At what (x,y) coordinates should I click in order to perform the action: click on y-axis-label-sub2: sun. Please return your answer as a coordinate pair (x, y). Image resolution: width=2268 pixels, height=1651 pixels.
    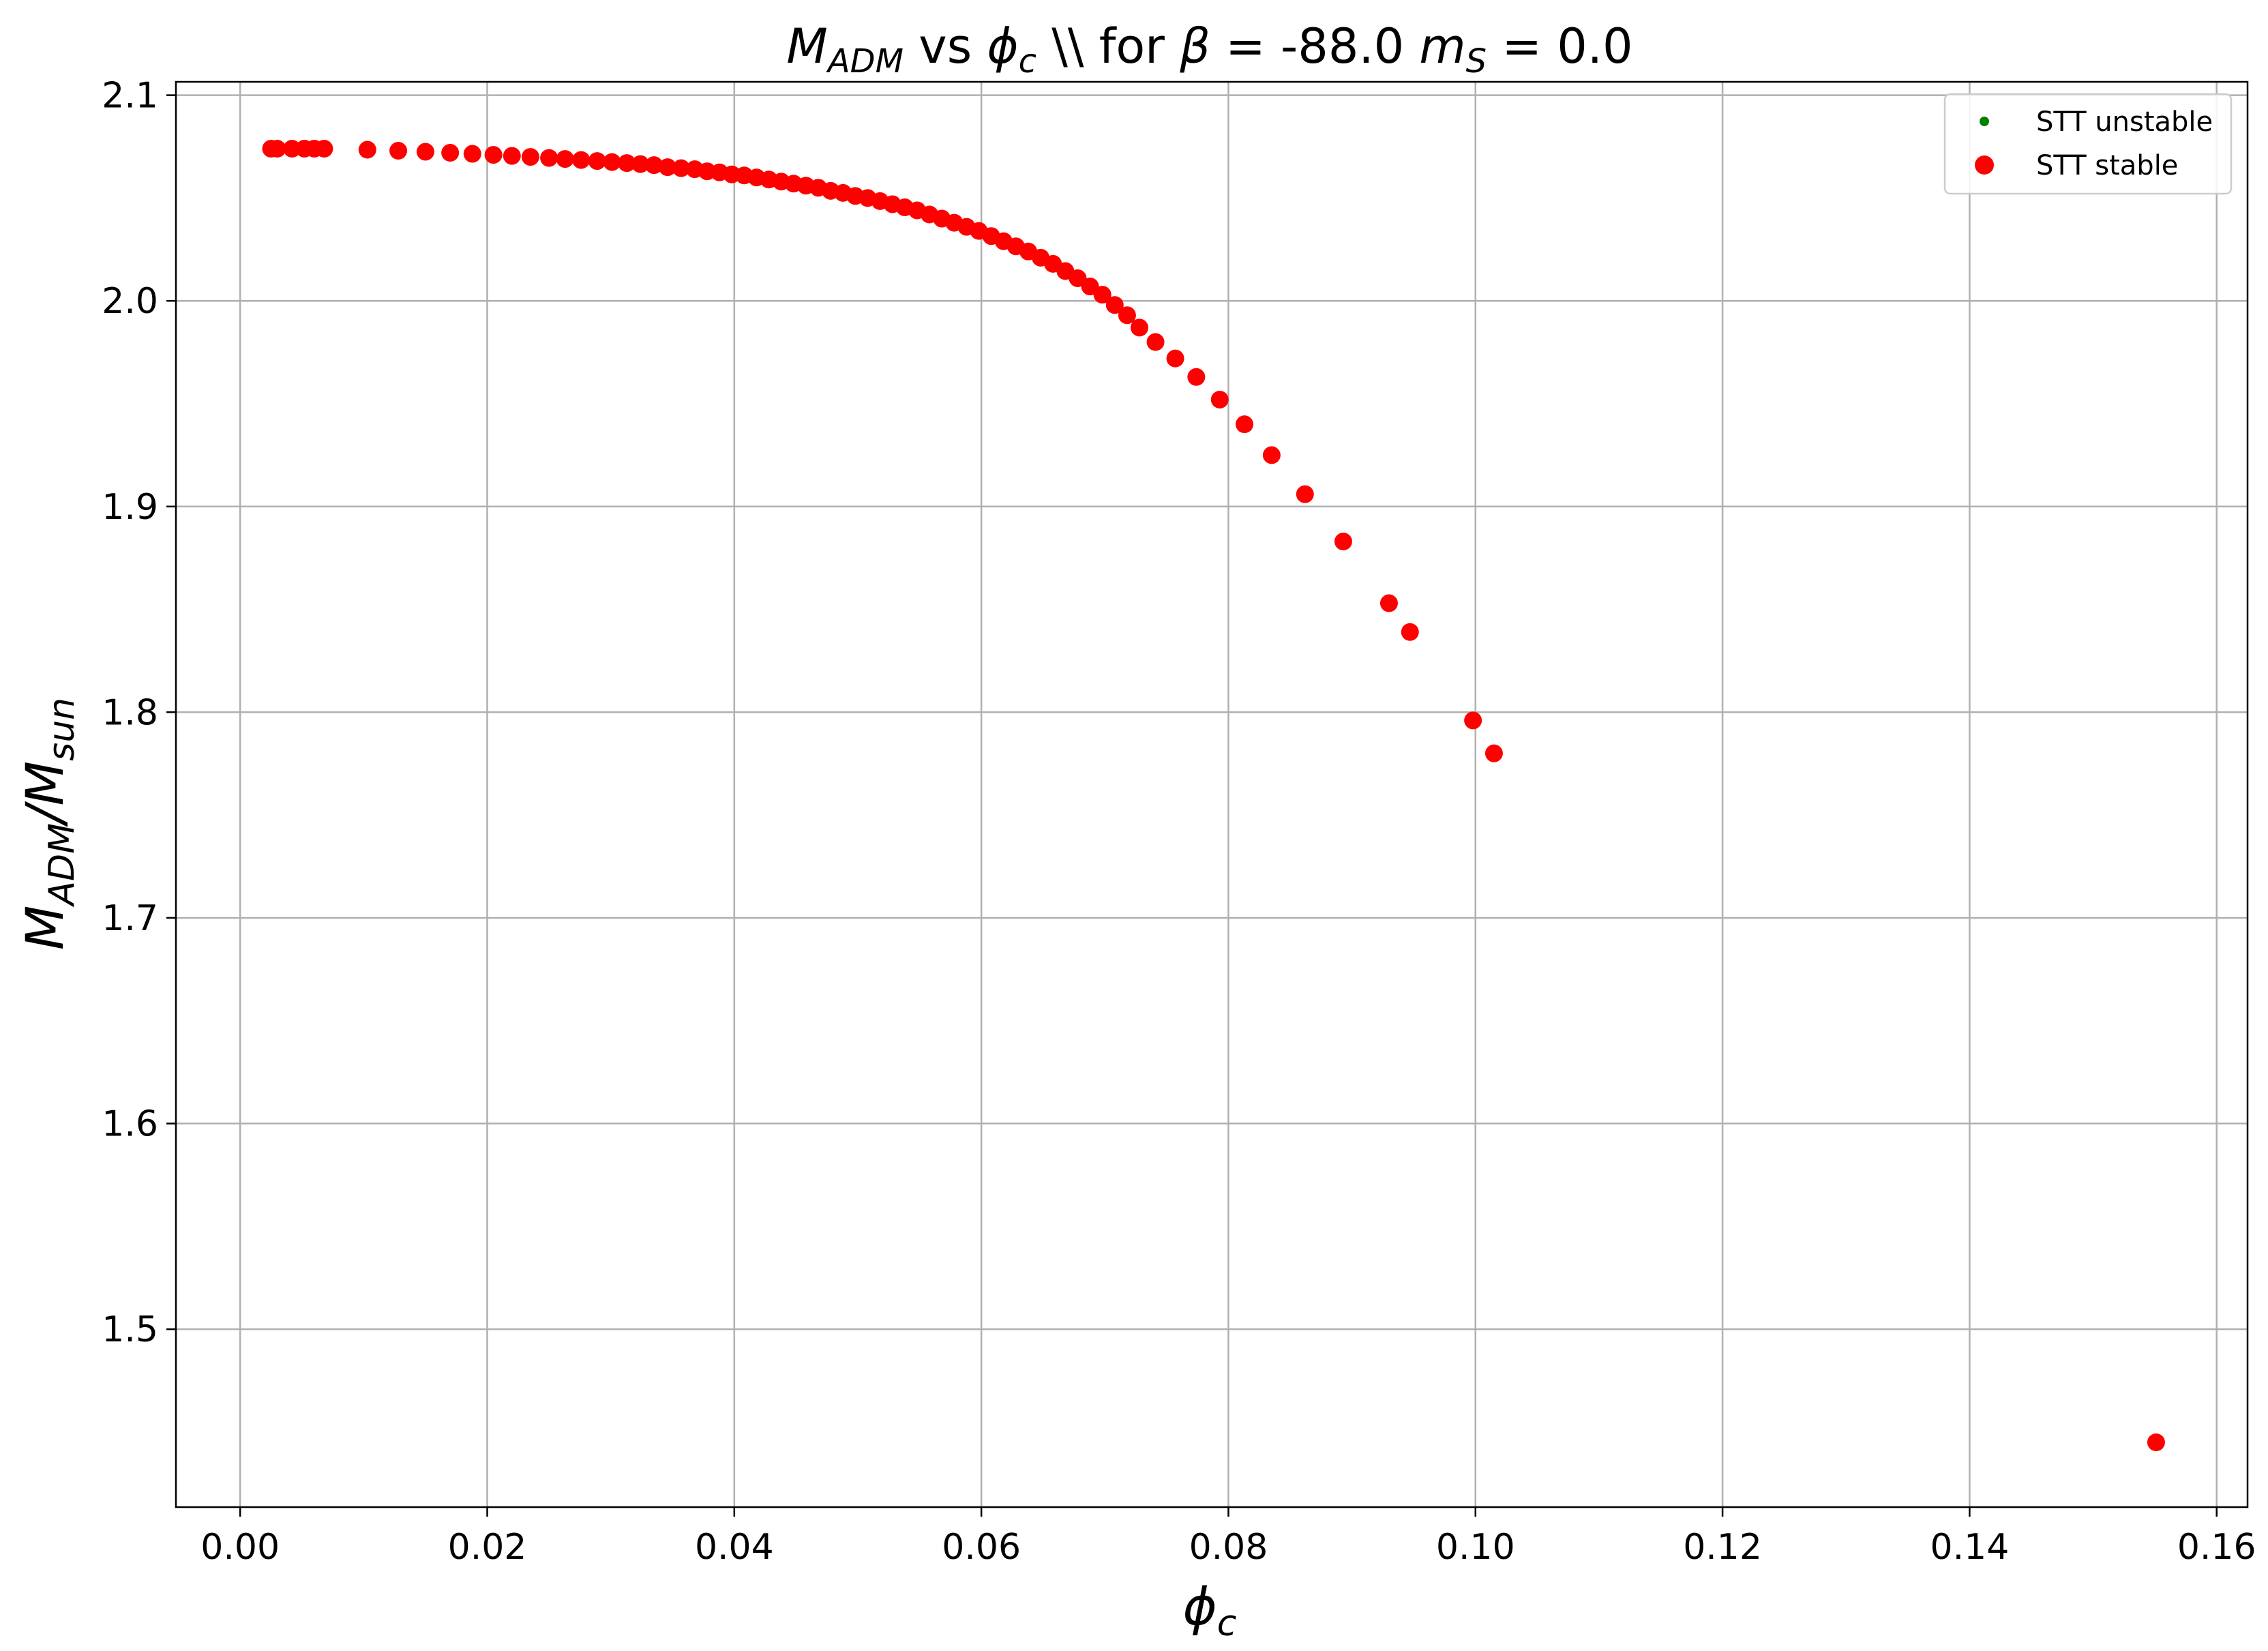
    Looking at the image, I should click on (62, 729).